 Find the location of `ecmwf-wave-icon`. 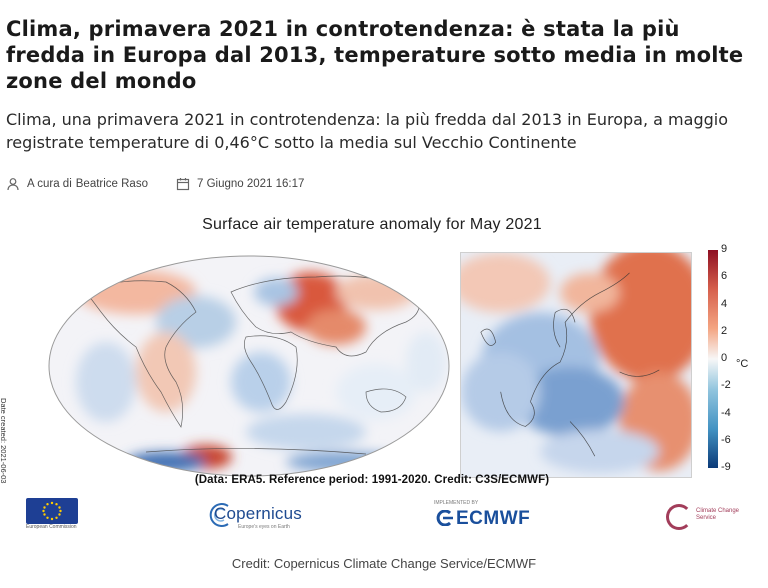

ecmwf-wave-icon is located at coordinates (444, 518).